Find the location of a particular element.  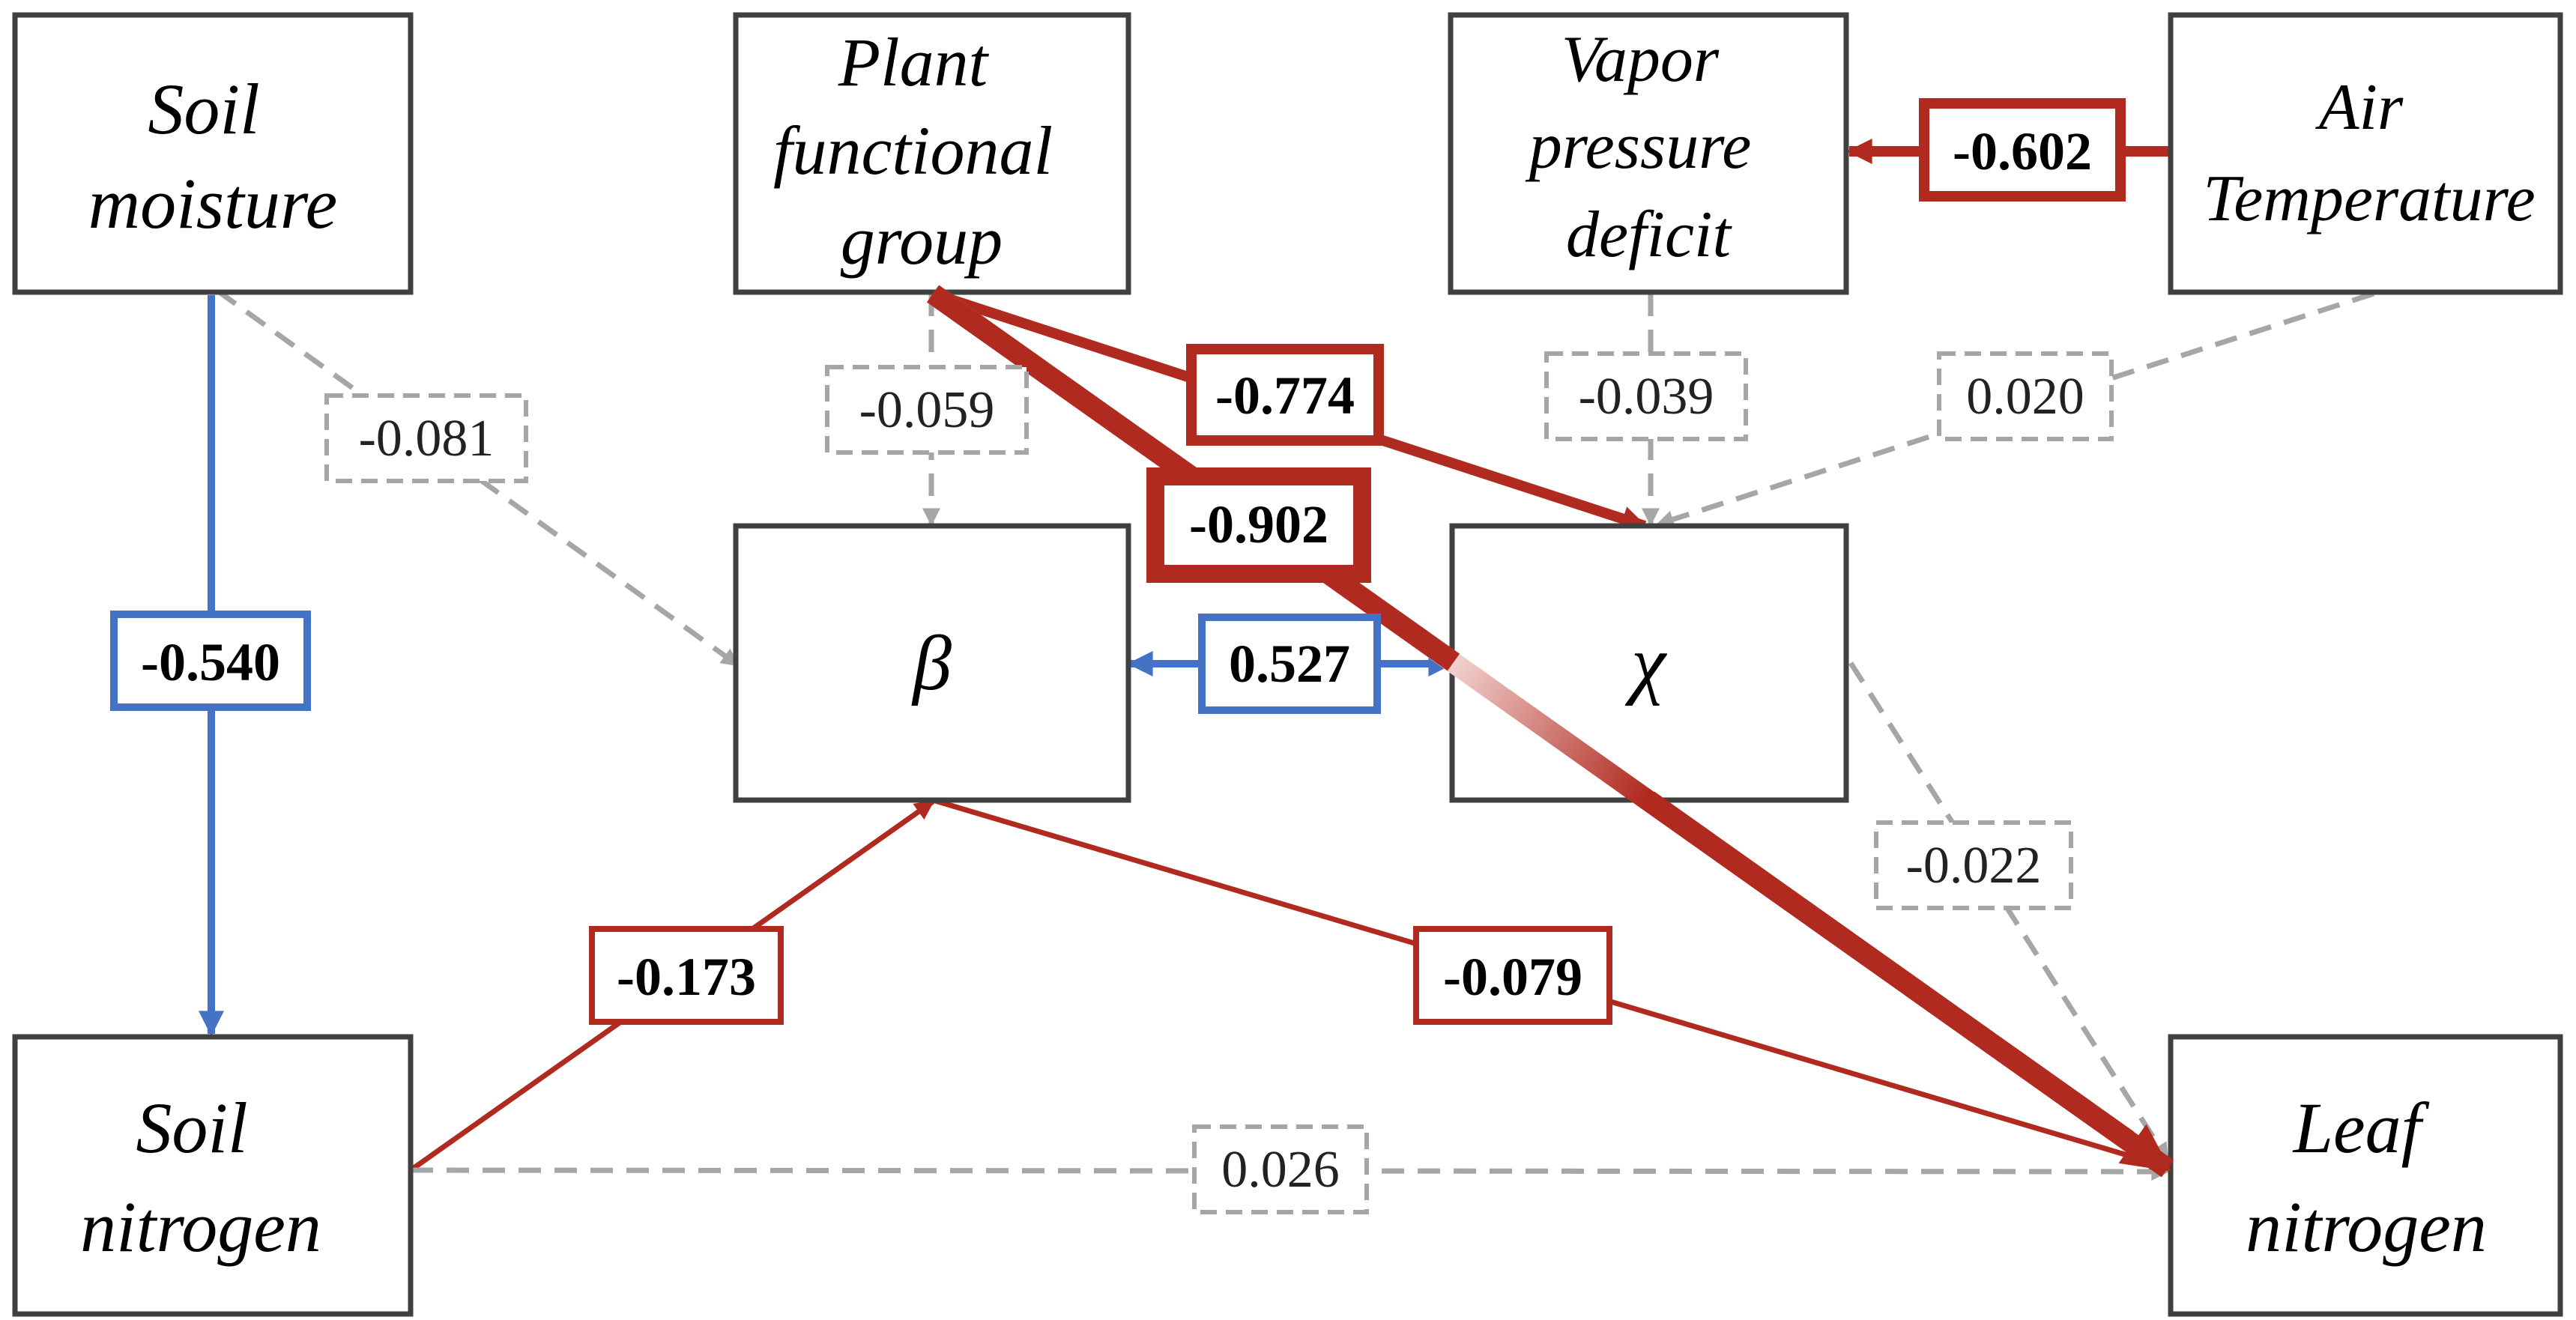

svg-text: 0.026 is located at coordinates (1280, 1170).